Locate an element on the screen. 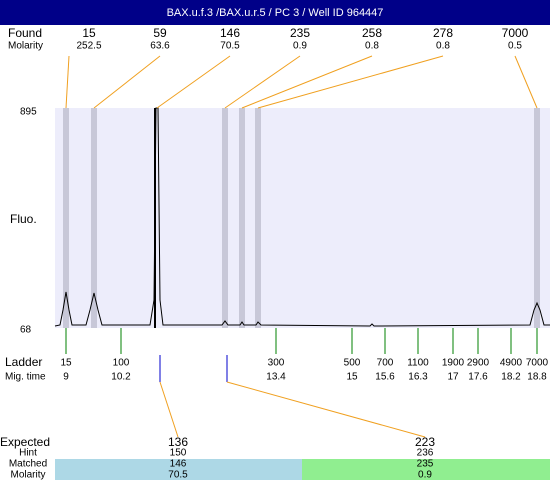 This screenshot has width=550, height=480. ladder-size: 1100 is located at coordinates (418, 363).